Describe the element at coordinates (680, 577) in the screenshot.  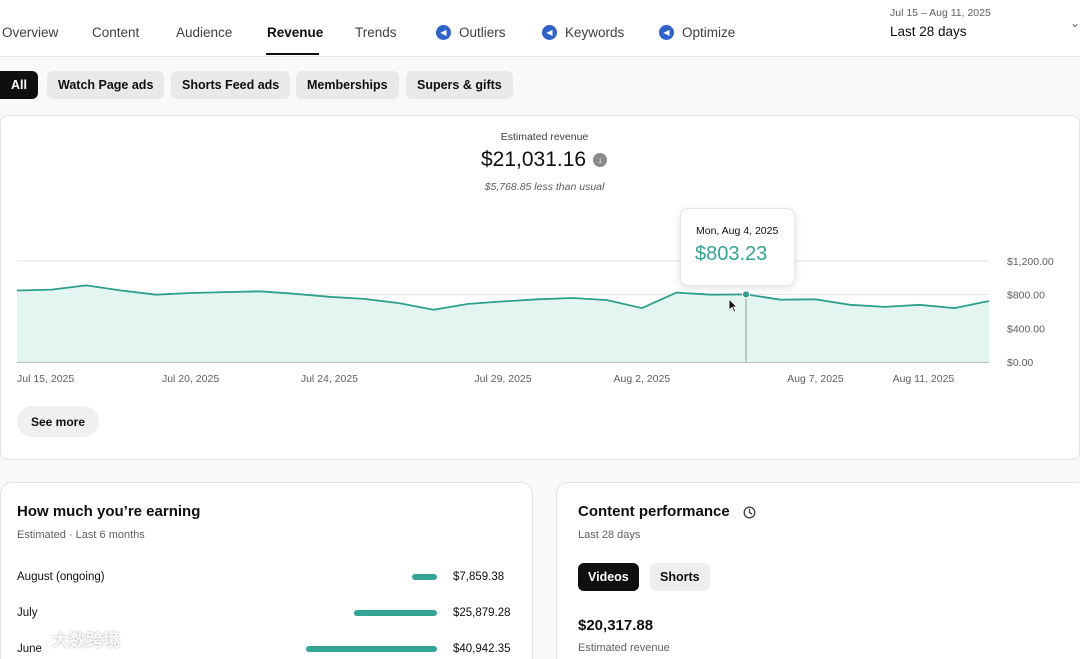
I see `toggle-shorts: Shorts` at that location.